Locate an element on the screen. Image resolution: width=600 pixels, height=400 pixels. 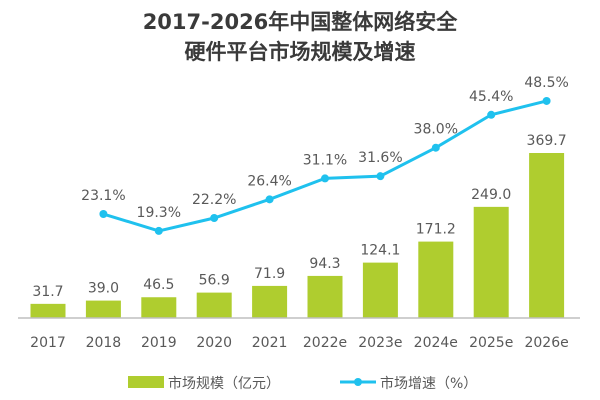
growth-label-2026e: 48.5% is located at coordinates (546, 83).